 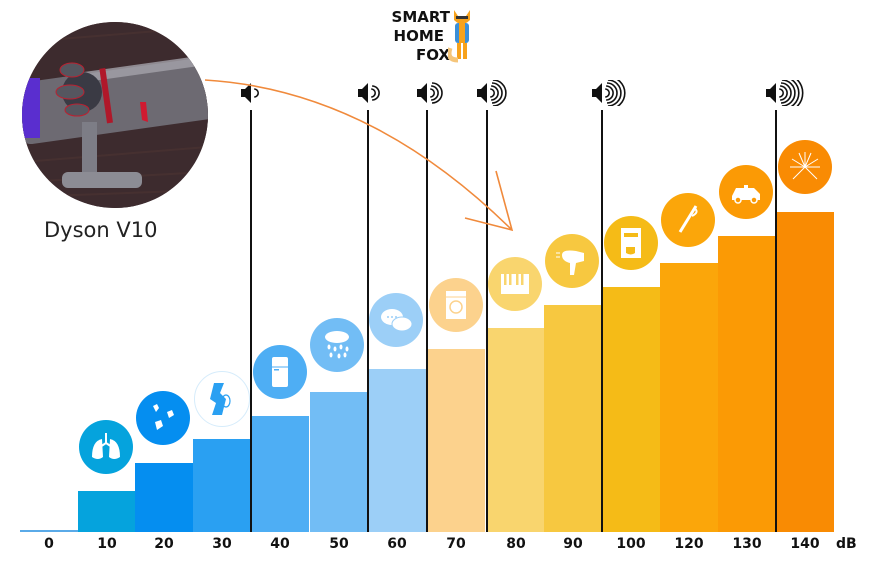 I want to click on bar-120db, so click(x=689, y=397).